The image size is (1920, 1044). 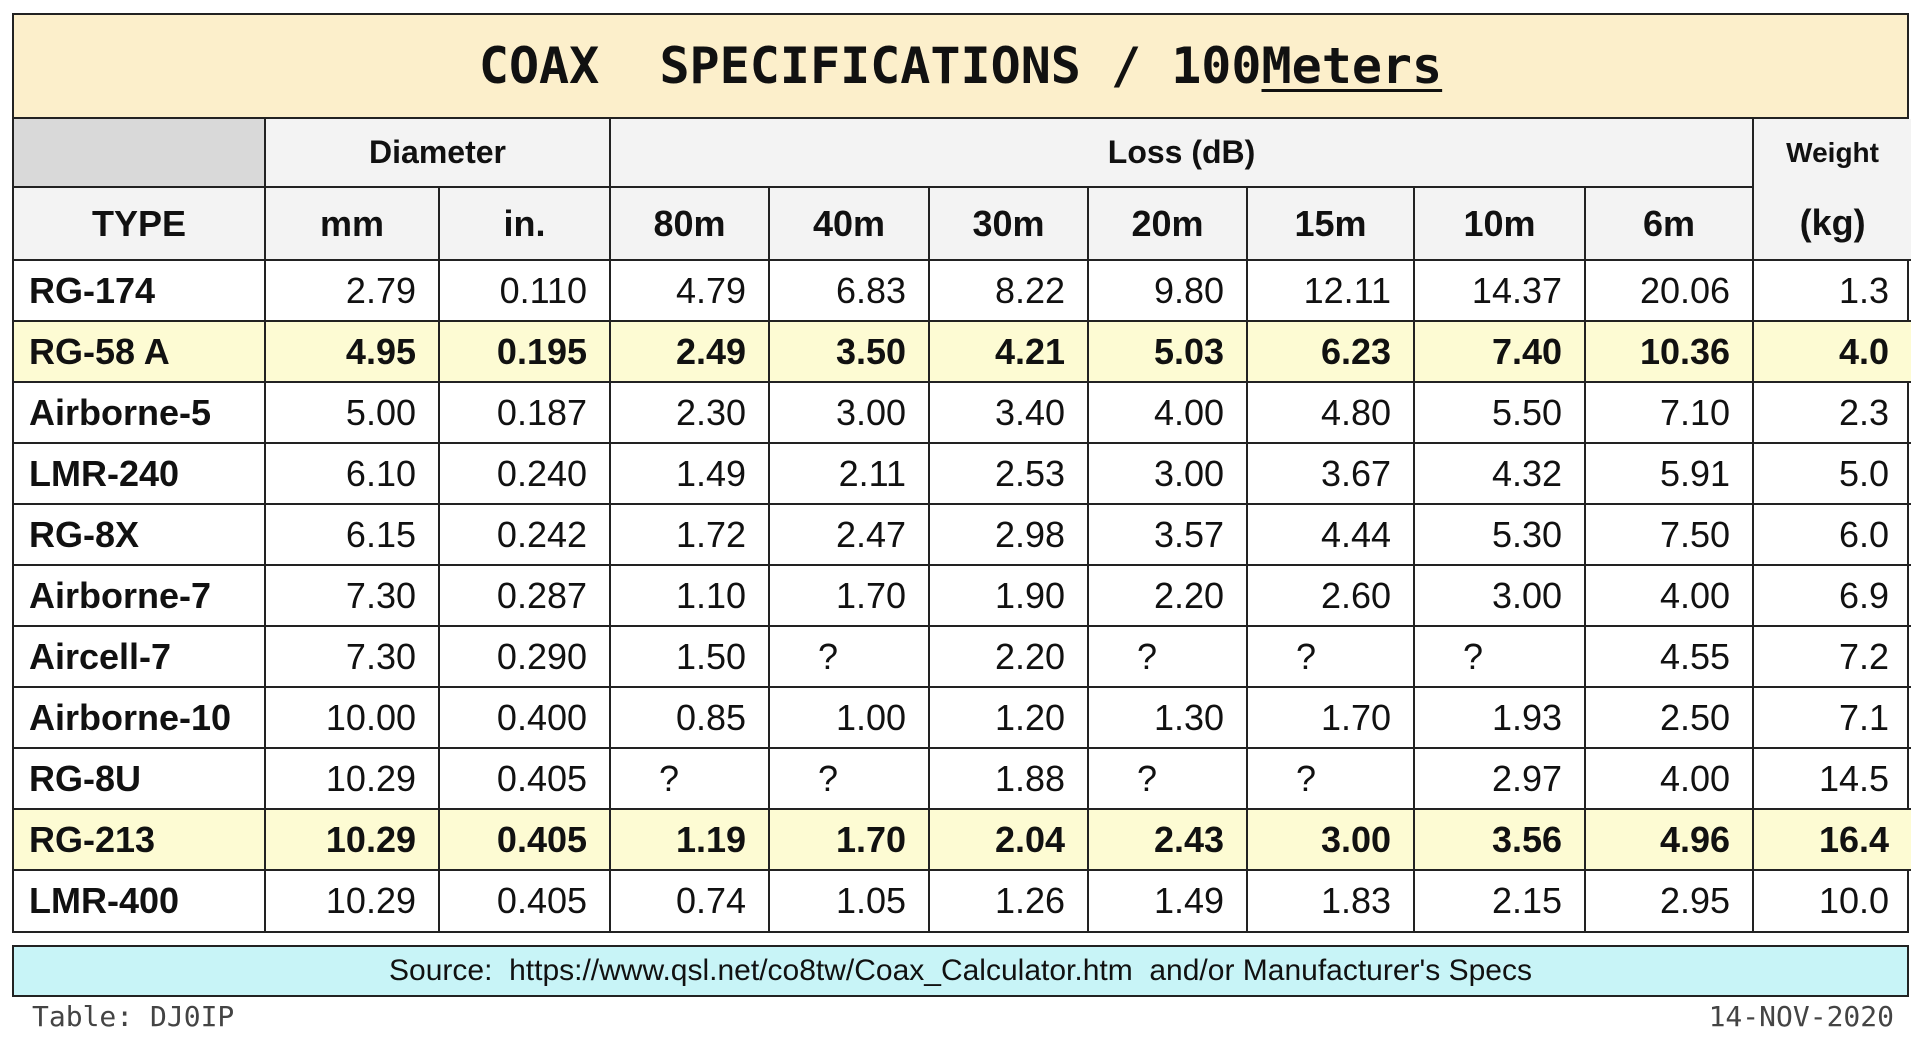 I want to click on cell: 0.240, so click(x=524, y=473).